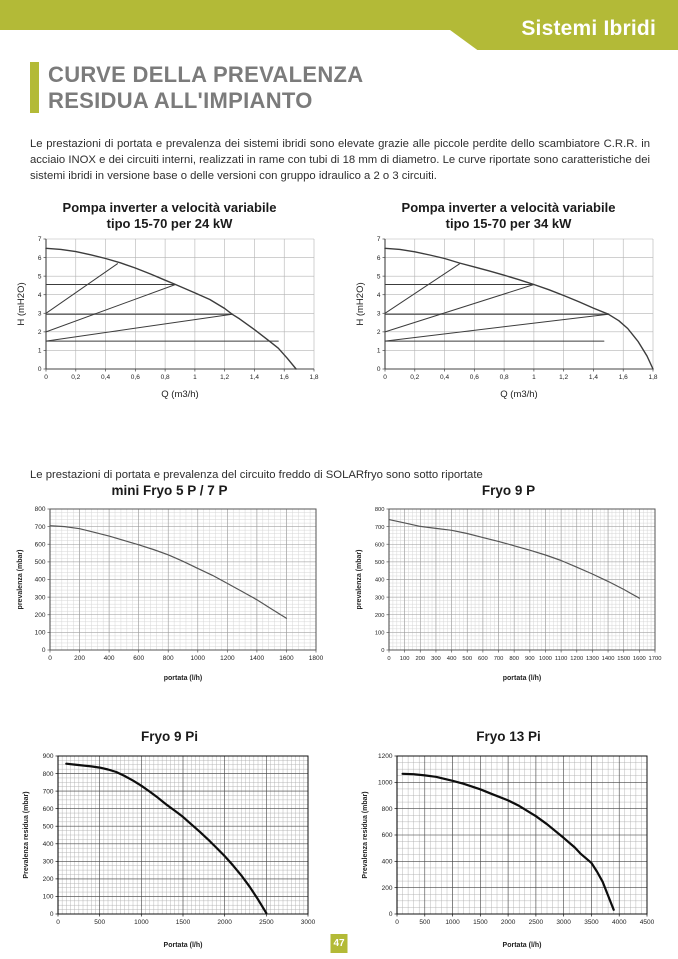  I want to click on svg-text: 1200, so click(576, 659).